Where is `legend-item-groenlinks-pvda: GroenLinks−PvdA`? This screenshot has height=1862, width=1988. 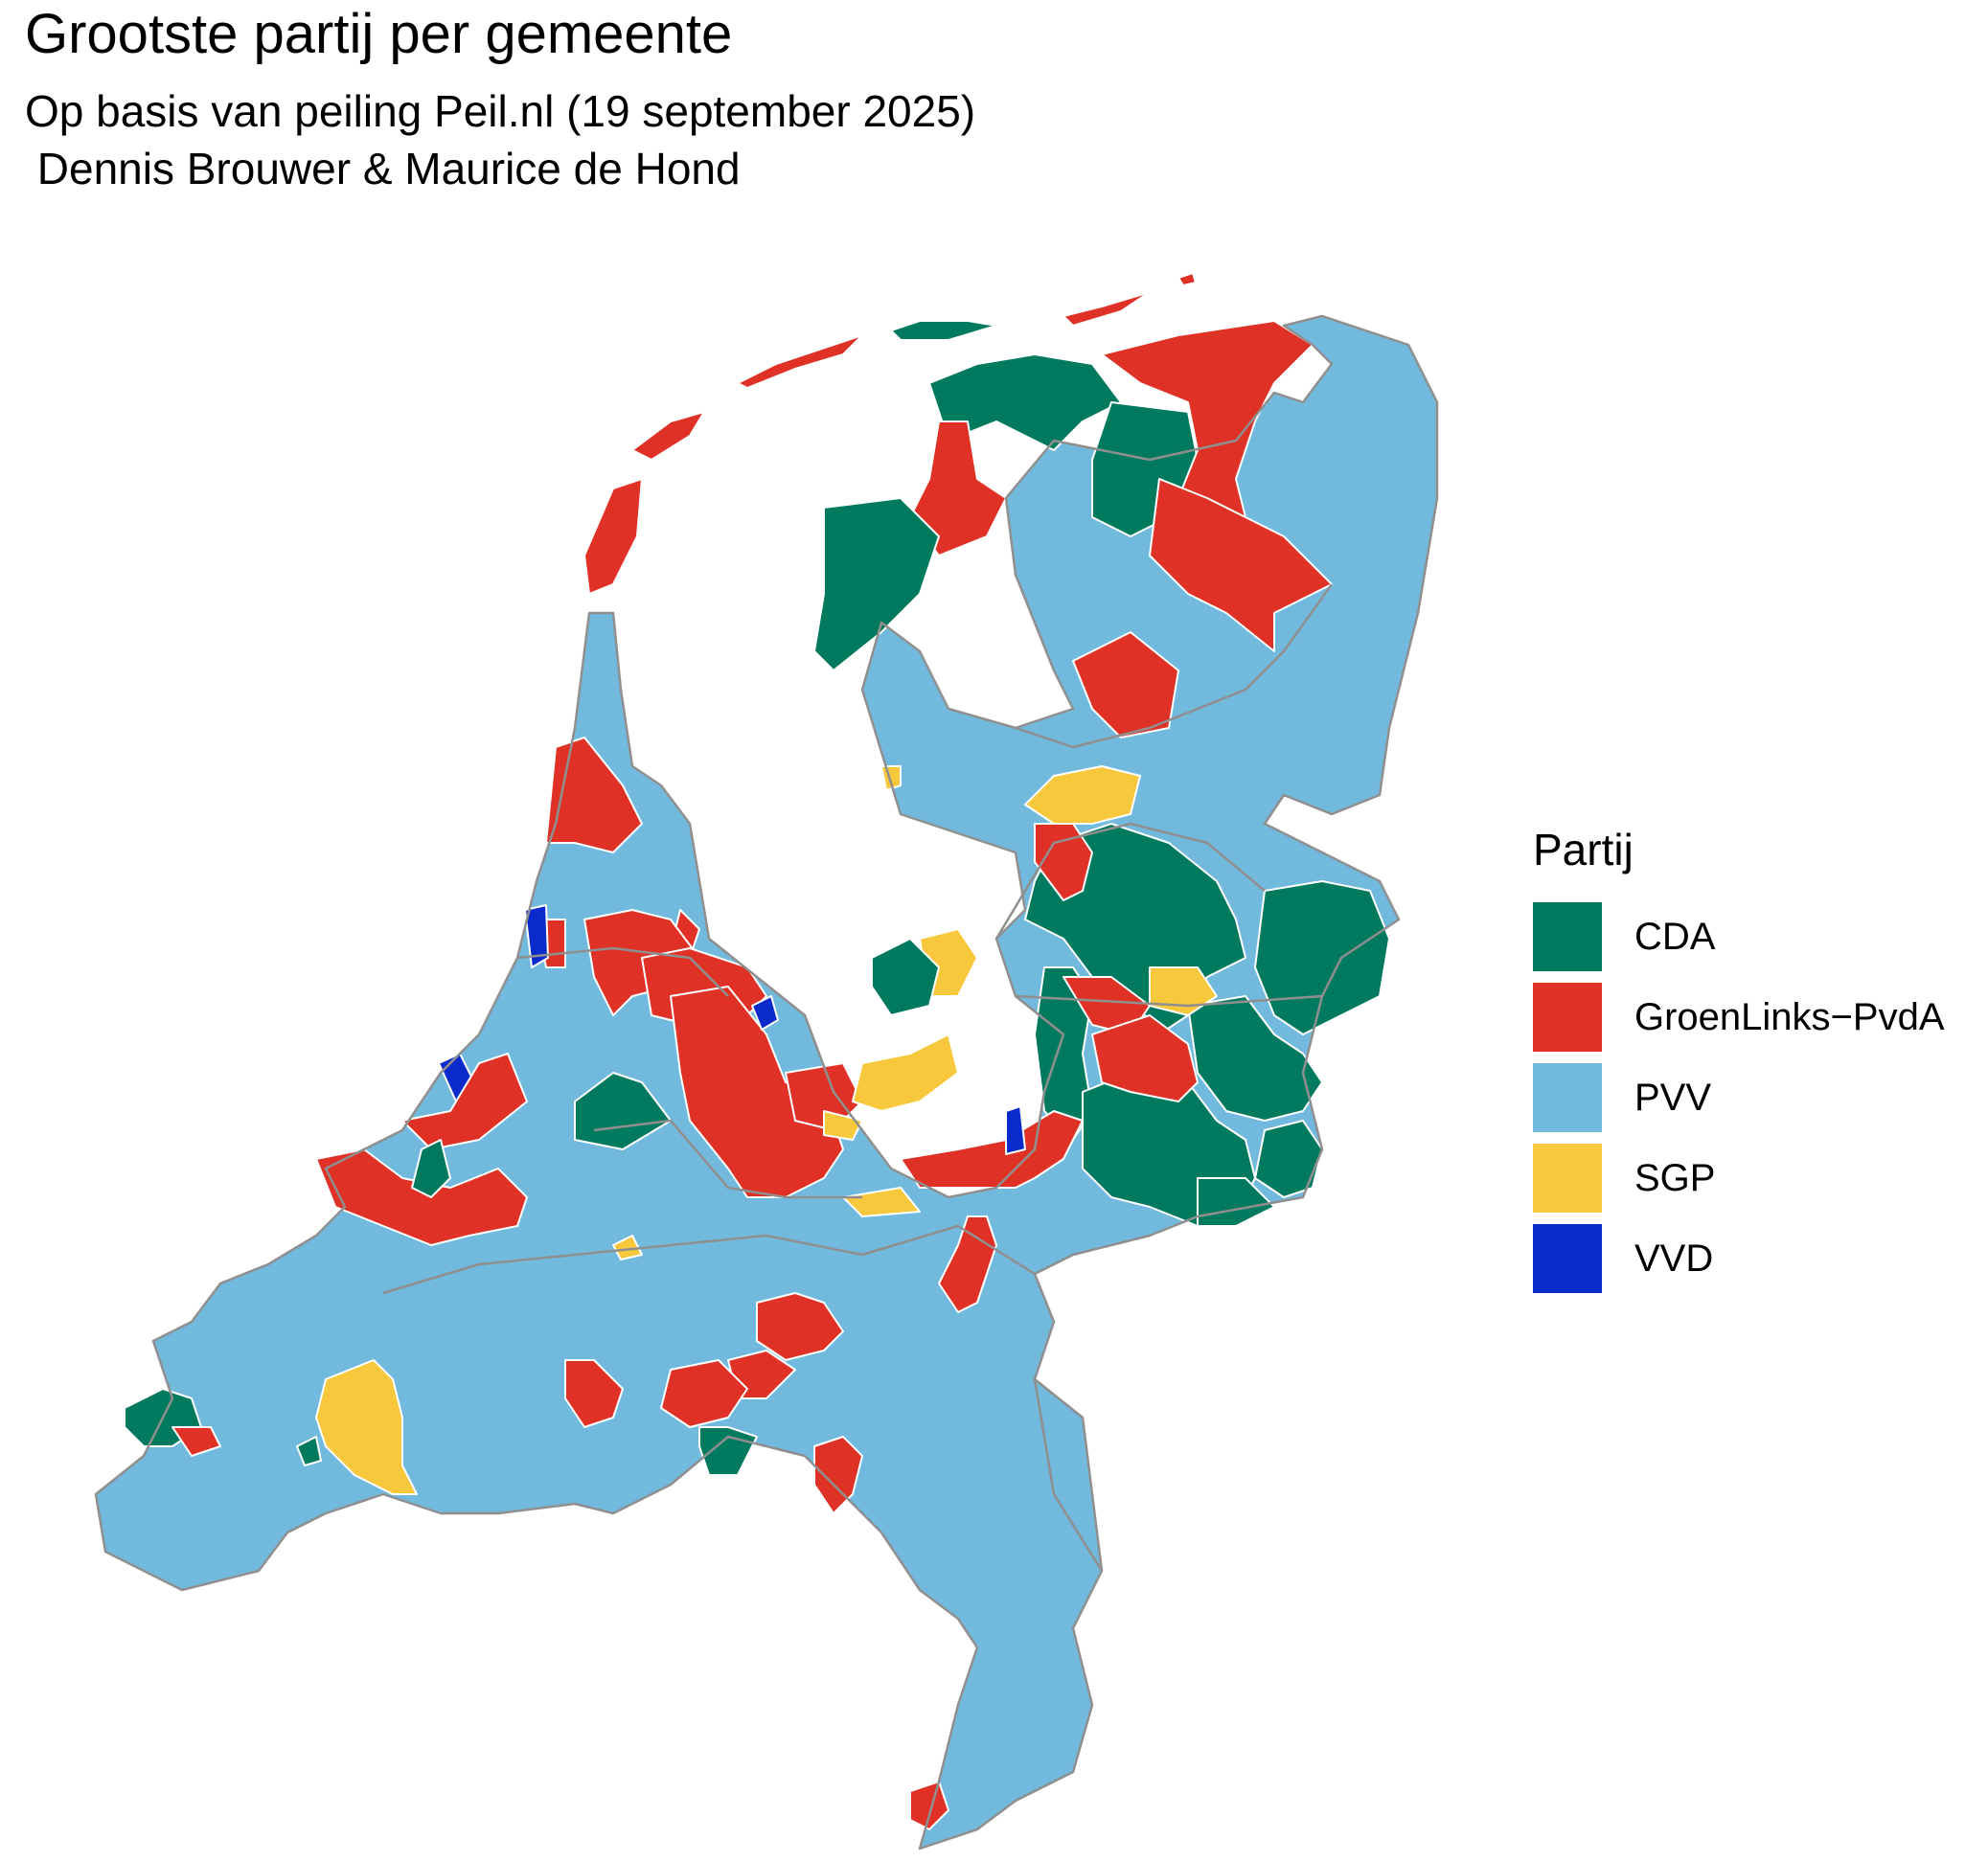
legend-item-groenlinks-pvda: GroenLinks−PvdA is located at coordinates (1739, 1017).